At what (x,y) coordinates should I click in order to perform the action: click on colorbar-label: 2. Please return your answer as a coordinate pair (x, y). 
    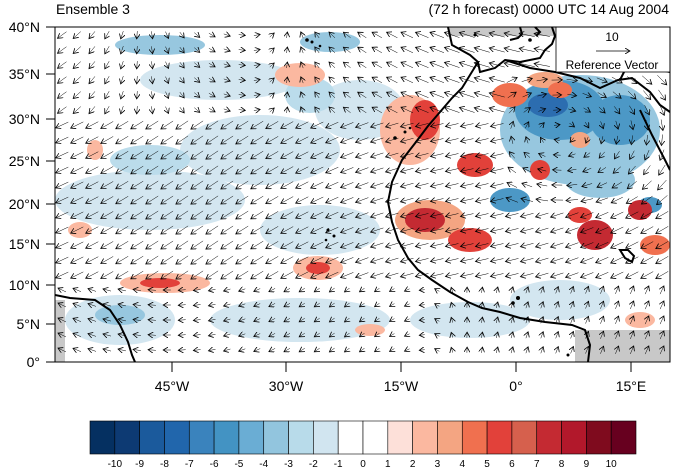
    Looking at the image, I should click on (413, 464).